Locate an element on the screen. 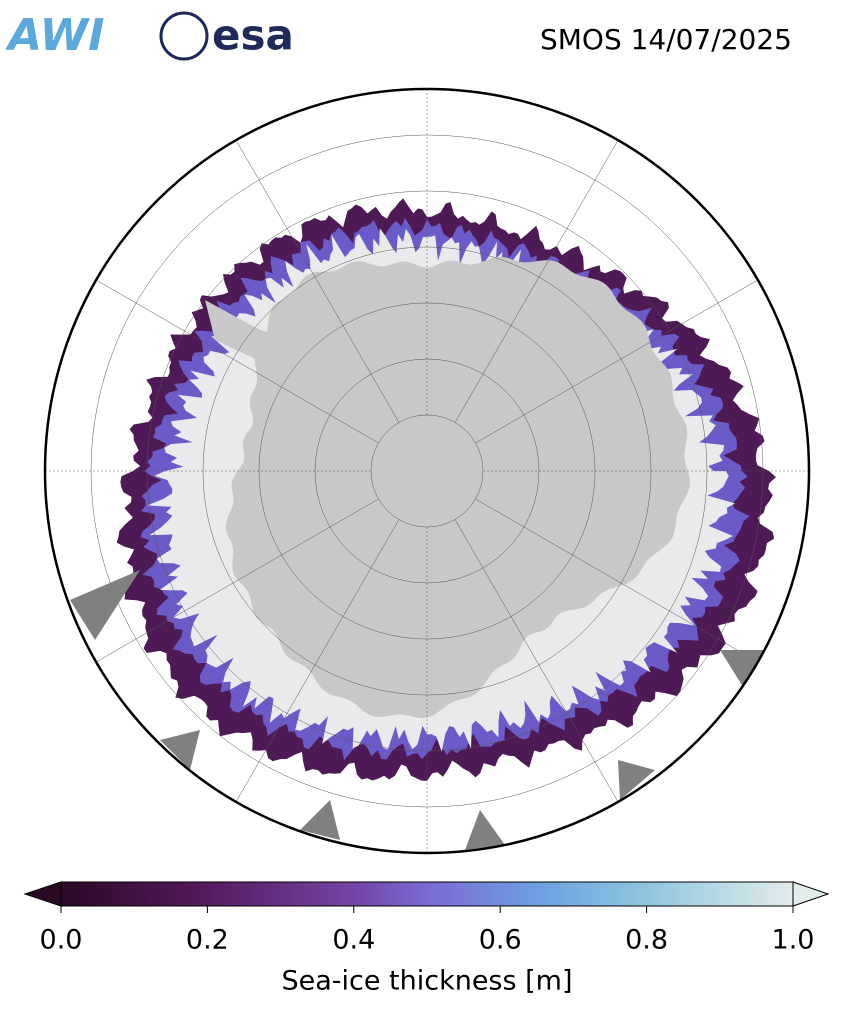  tick-label: 1.0 is located at coordinates (793, 940).